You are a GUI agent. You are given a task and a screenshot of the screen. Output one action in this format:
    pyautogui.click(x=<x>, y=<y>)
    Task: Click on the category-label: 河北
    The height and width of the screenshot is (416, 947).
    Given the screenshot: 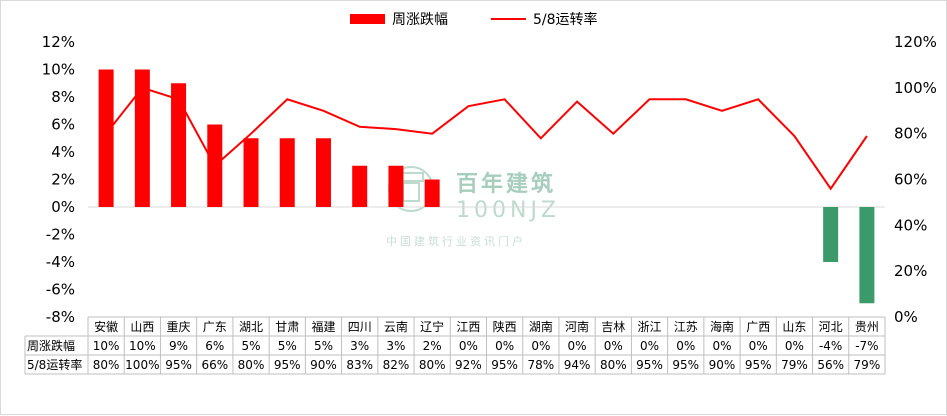 What is the action you would take?
    pyautogui.click(x=831, y=327)
    